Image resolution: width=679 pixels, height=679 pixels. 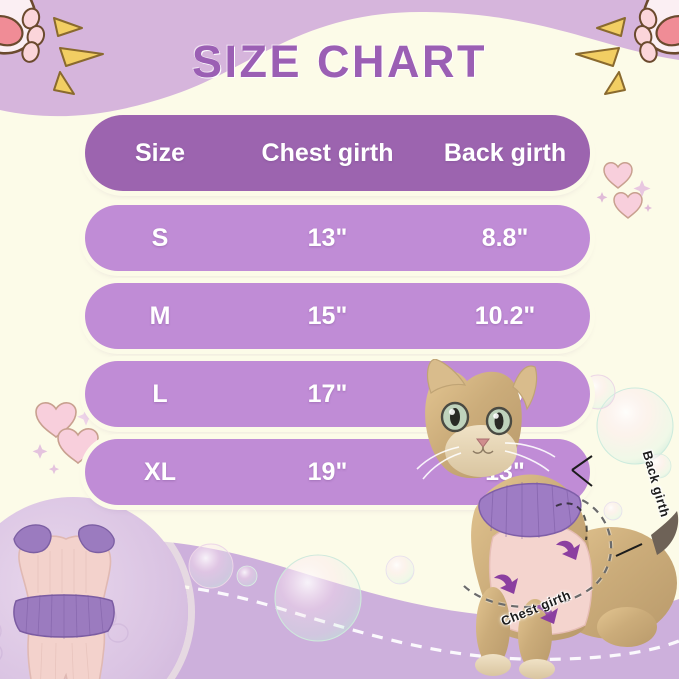 I want to click on column-header-back: Back girth, so click(x=505, y=152).